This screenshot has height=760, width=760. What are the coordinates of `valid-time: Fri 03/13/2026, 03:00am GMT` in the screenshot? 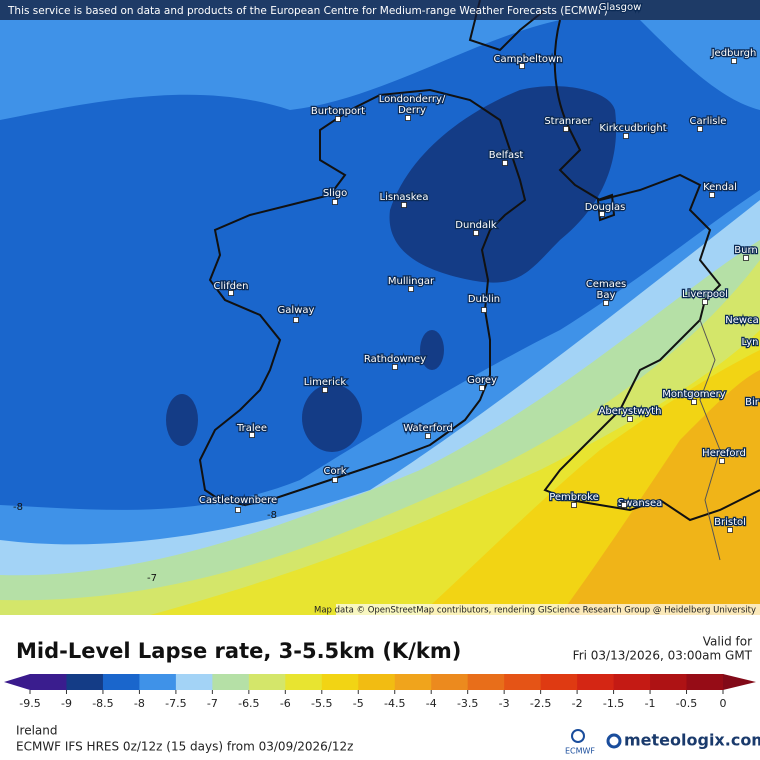 It's located at (663, 656).